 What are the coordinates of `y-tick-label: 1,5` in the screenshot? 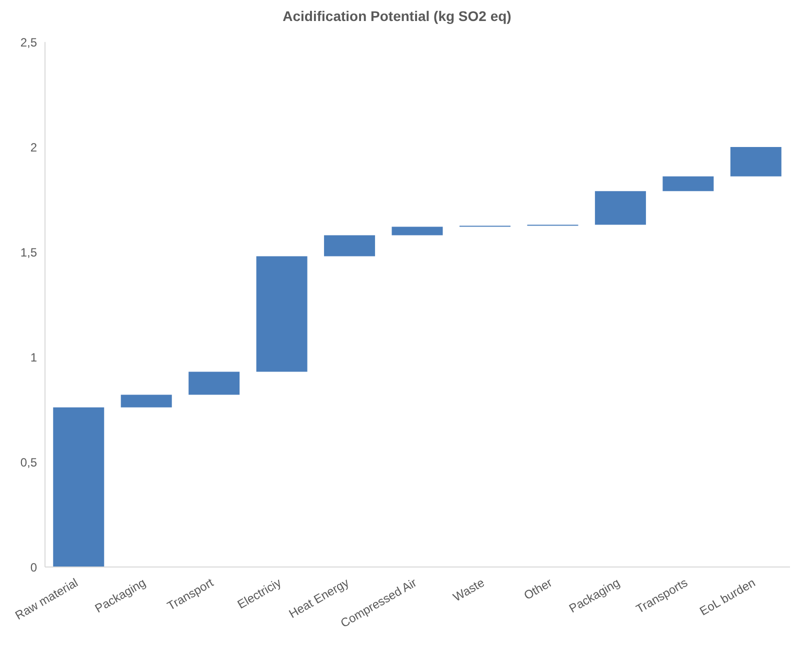 It's located at (29, 252).